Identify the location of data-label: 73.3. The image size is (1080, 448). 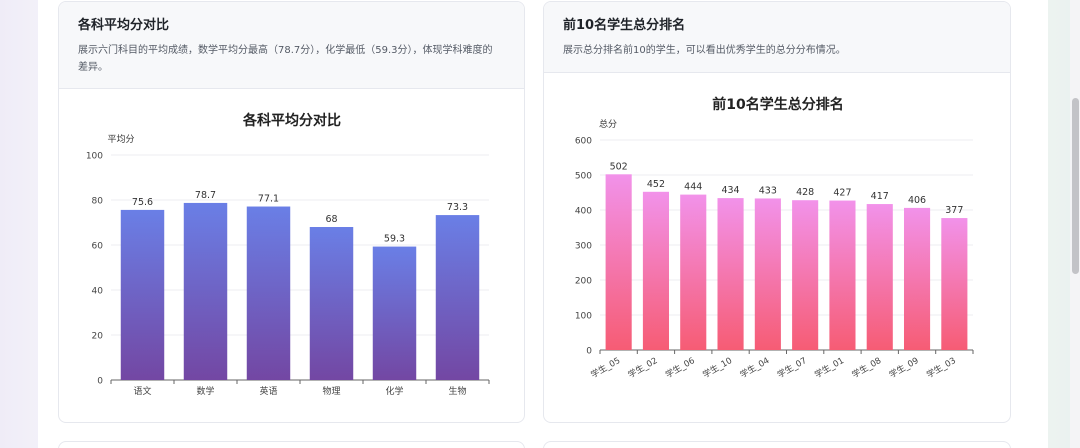
(457, 207).